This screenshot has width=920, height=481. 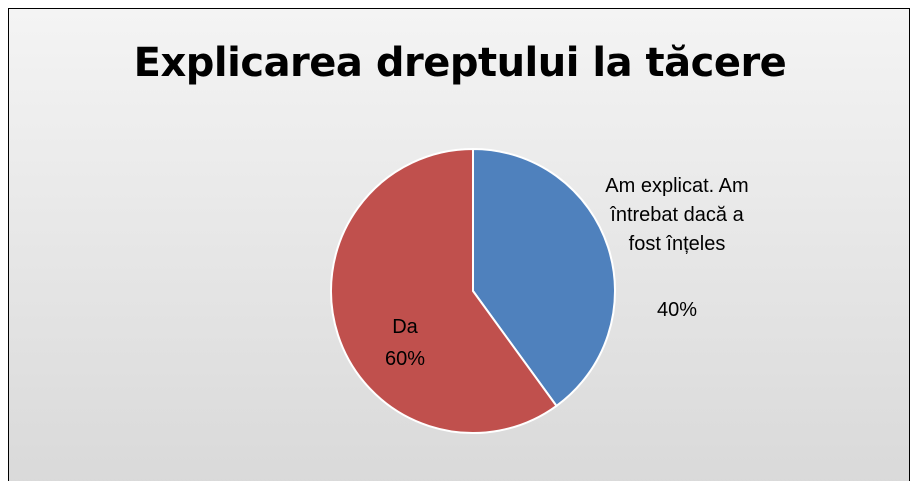 I want to click on slice-value-label: 40%, so click(x=677, y=310).